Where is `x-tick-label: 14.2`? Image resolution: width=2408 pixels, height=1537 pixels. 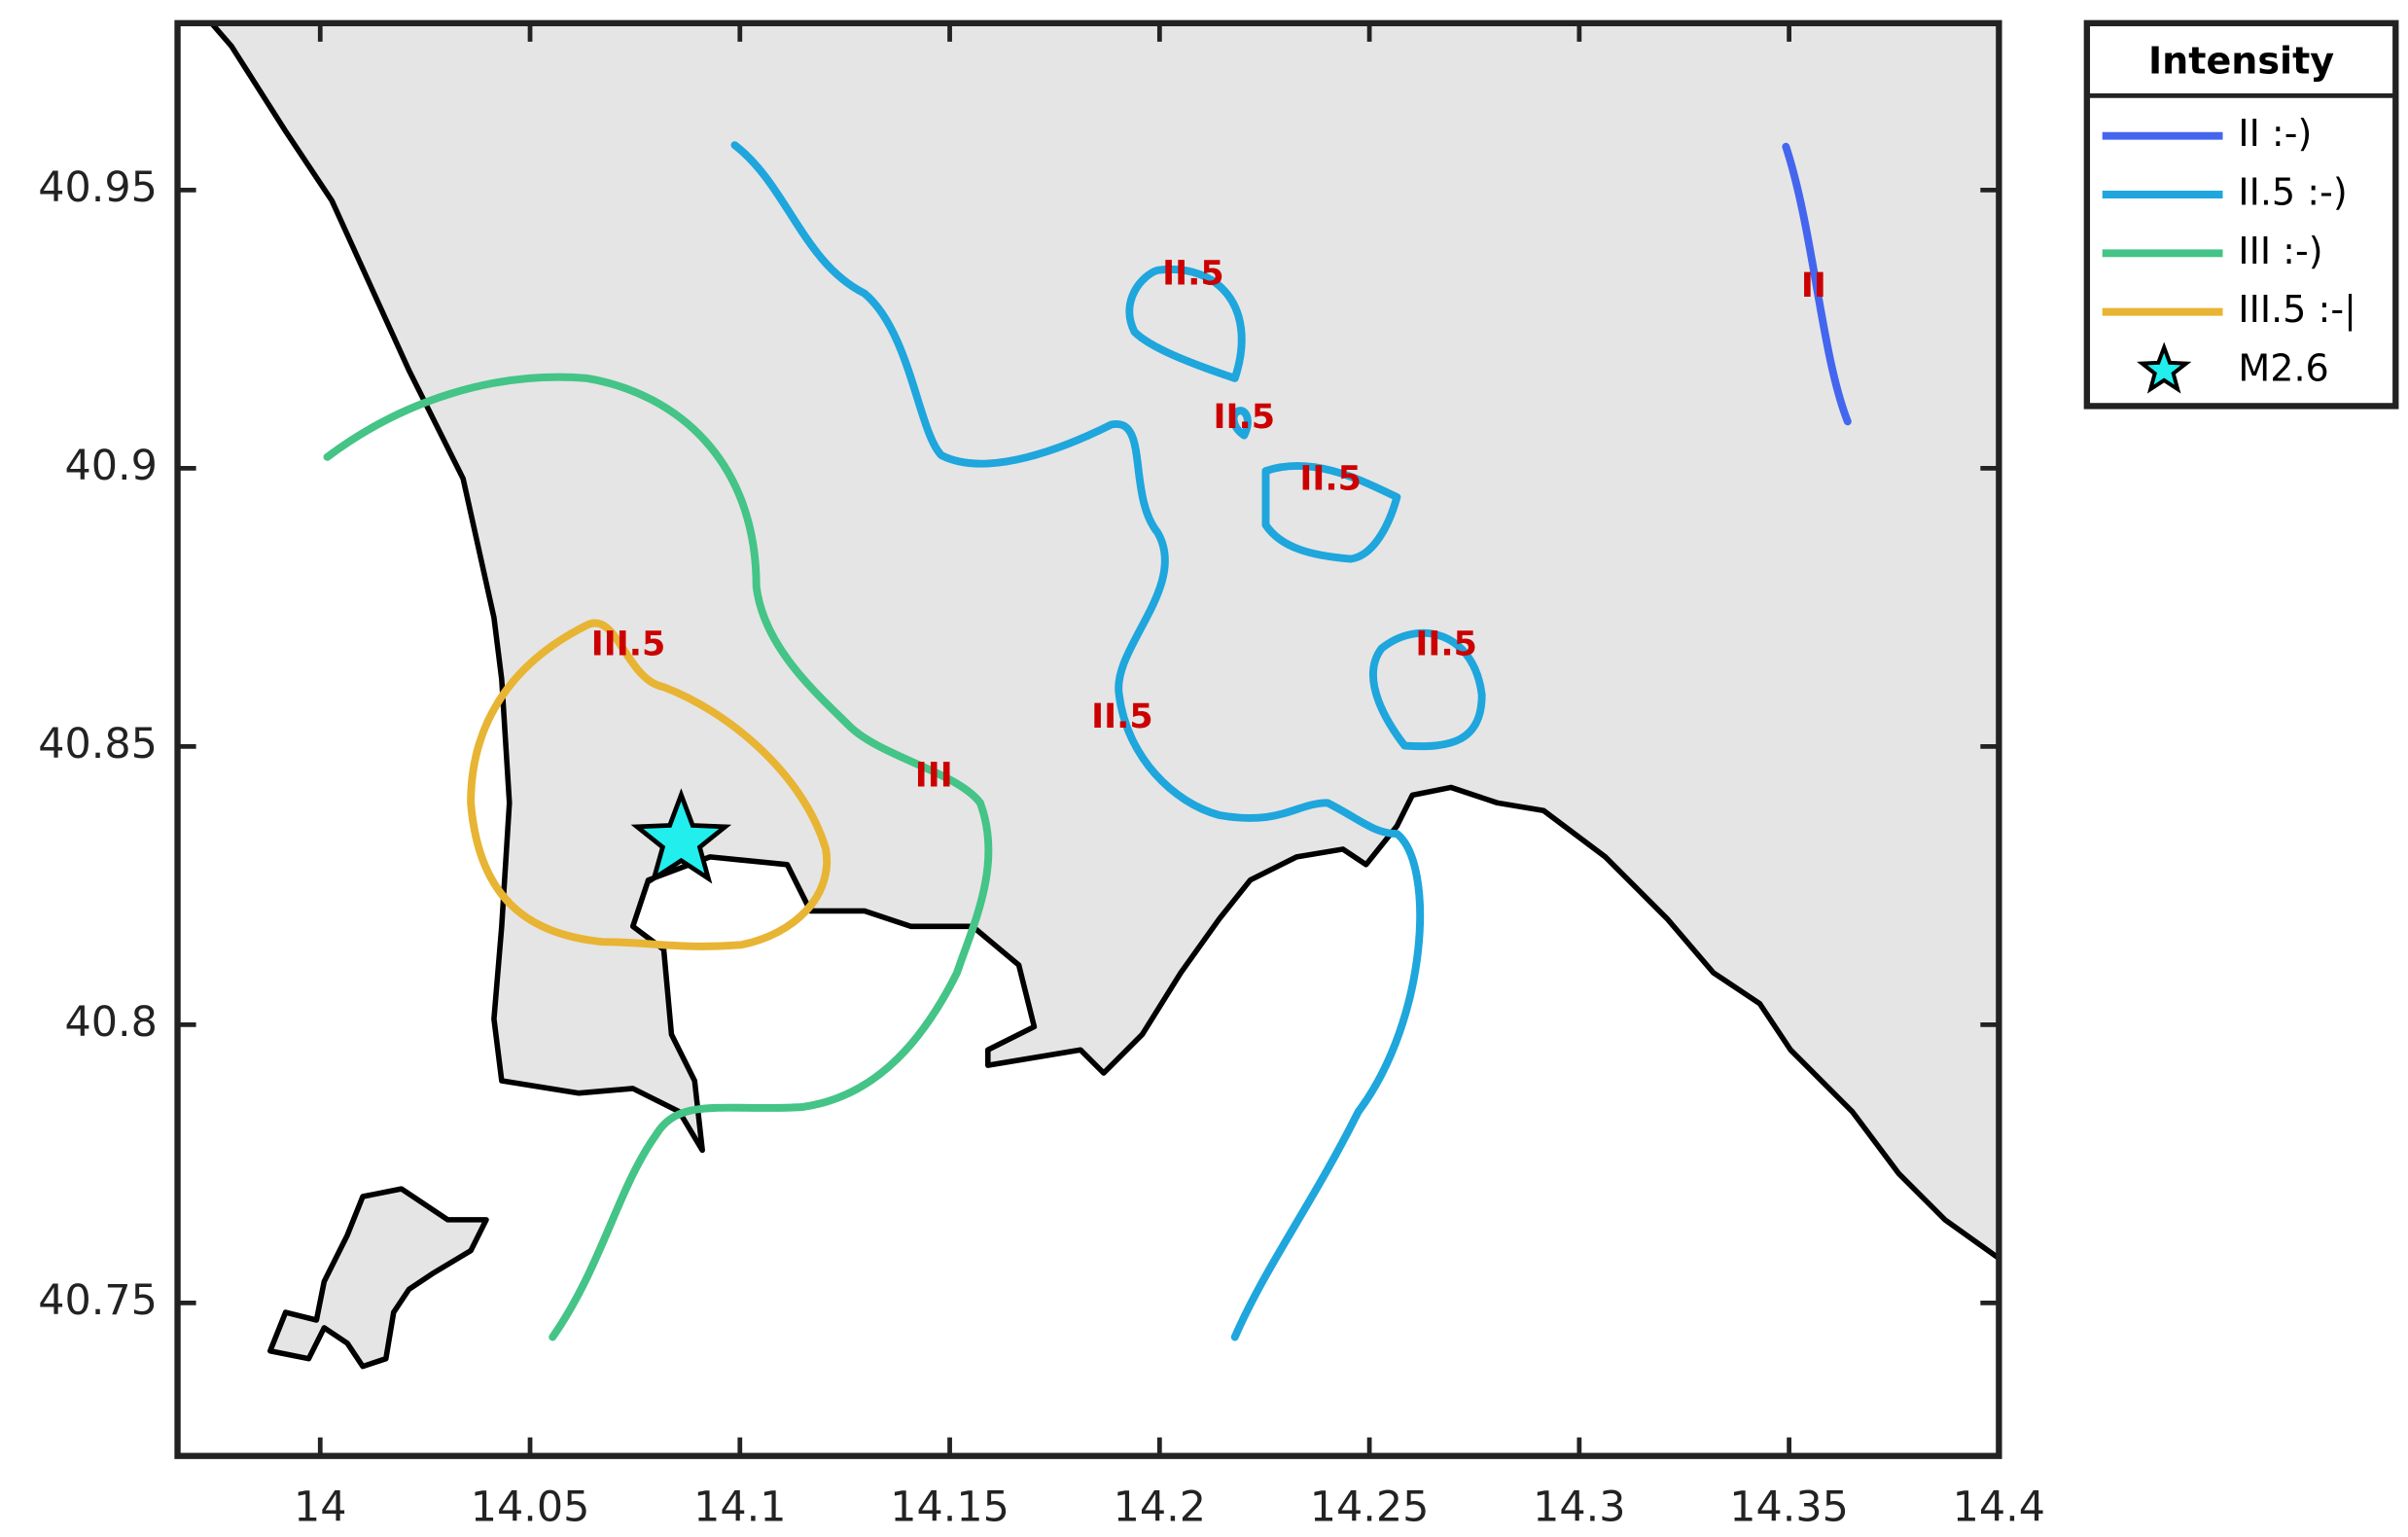
x-tick-label: 14.2 is located at coordinates (1160, 1507).